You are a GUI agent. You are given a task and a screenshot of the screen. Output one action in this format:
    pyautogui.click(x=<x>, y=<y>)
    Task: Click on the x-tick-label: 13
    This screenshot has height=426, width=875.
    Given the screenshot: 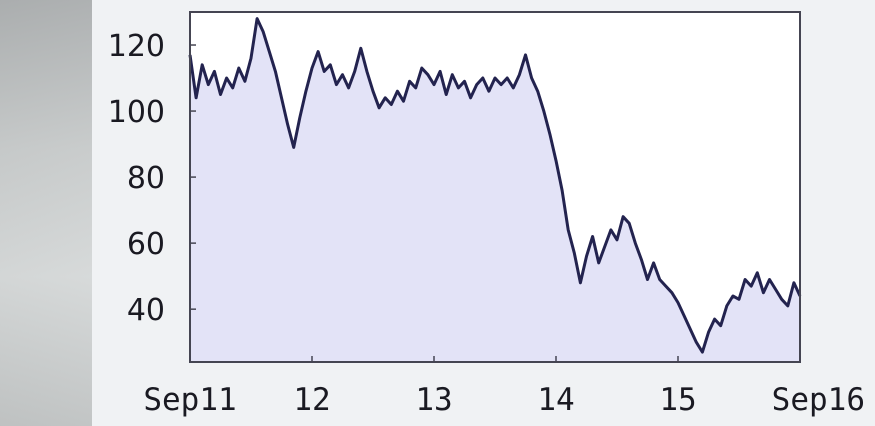 What is the action you would take?
    pyautogui.click(x=433, y=400)
    